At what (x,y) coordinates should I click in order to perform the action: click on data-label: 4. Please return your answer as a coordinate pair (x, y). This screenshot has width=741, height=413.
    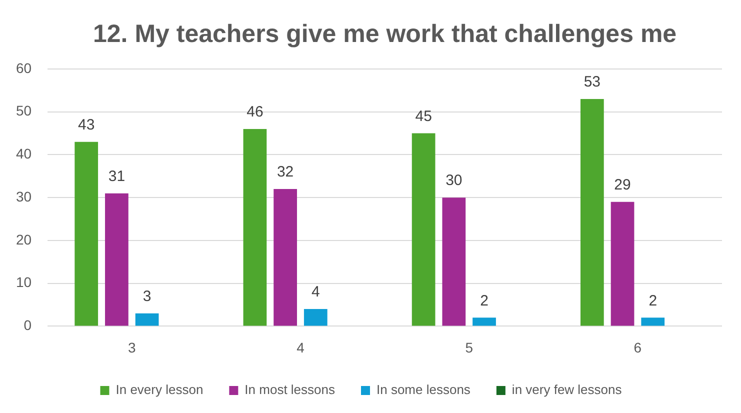
    Looking at the image, I should click on (315, 292).